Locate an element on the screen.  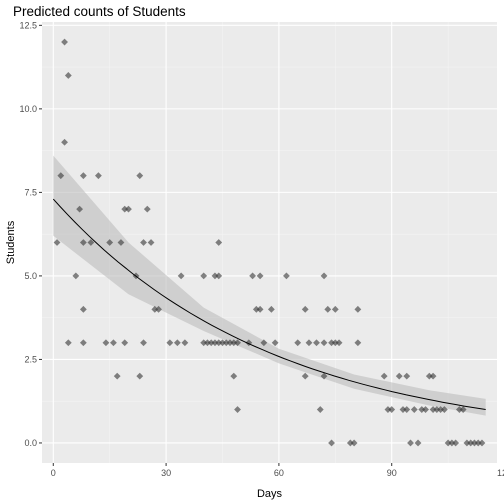
y-tick-label: 12.5 is located at coordinates (28, 25).